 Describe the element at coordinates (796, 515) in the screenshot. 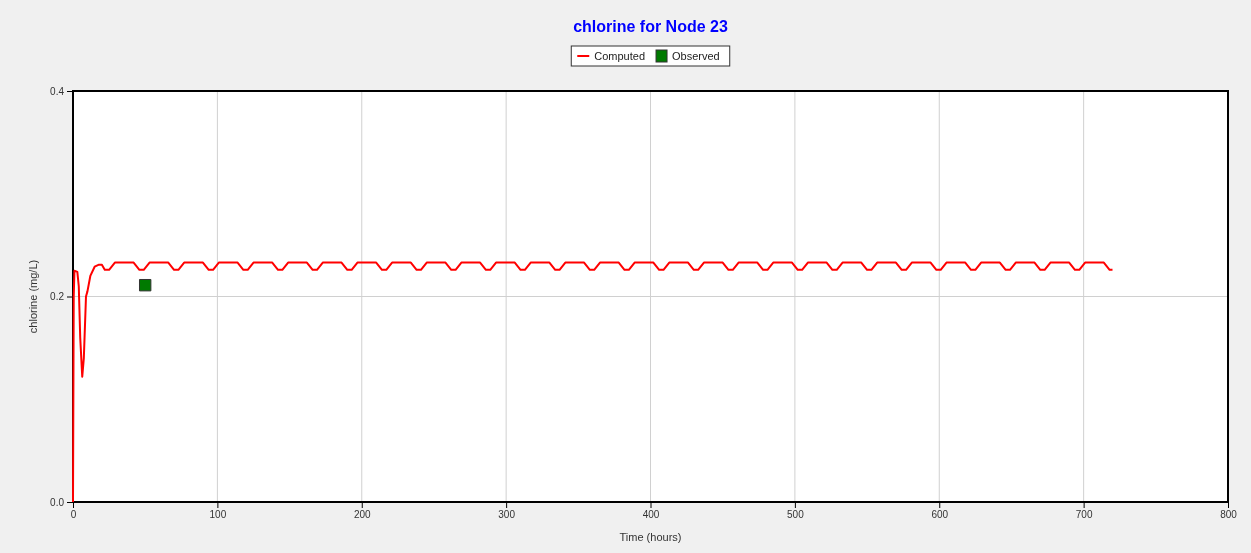

I see `x-tick-label: 500` at that location.